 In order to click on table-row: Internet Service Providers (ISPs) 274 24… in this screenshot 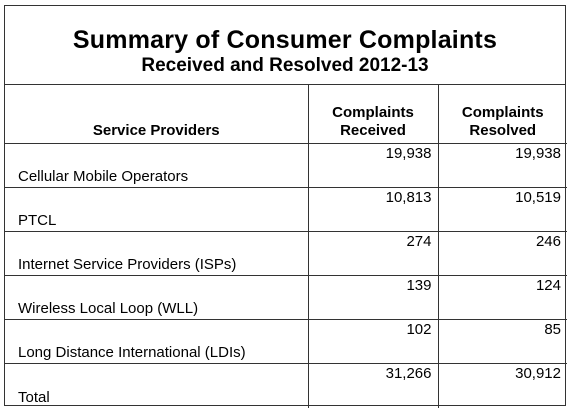, I will do `click(286, 252)`.